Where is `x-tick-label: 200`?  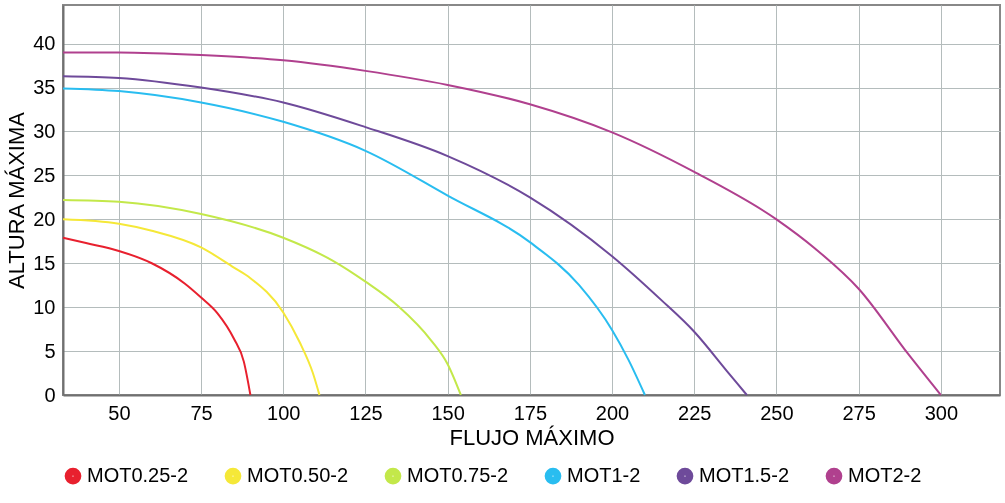 x-tick-label: 200 is located at coordinates (612, 412).